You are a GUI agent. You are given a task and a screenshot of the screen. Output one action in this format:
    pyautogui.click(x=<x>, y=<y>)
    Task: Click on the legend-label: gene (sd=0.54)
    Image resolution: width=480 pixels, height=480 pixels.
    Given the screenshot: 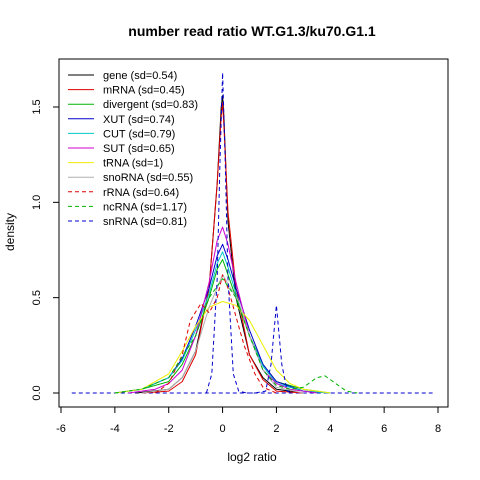 What is the action you would take?
    pyautogui.click(x=140, y=76)
    